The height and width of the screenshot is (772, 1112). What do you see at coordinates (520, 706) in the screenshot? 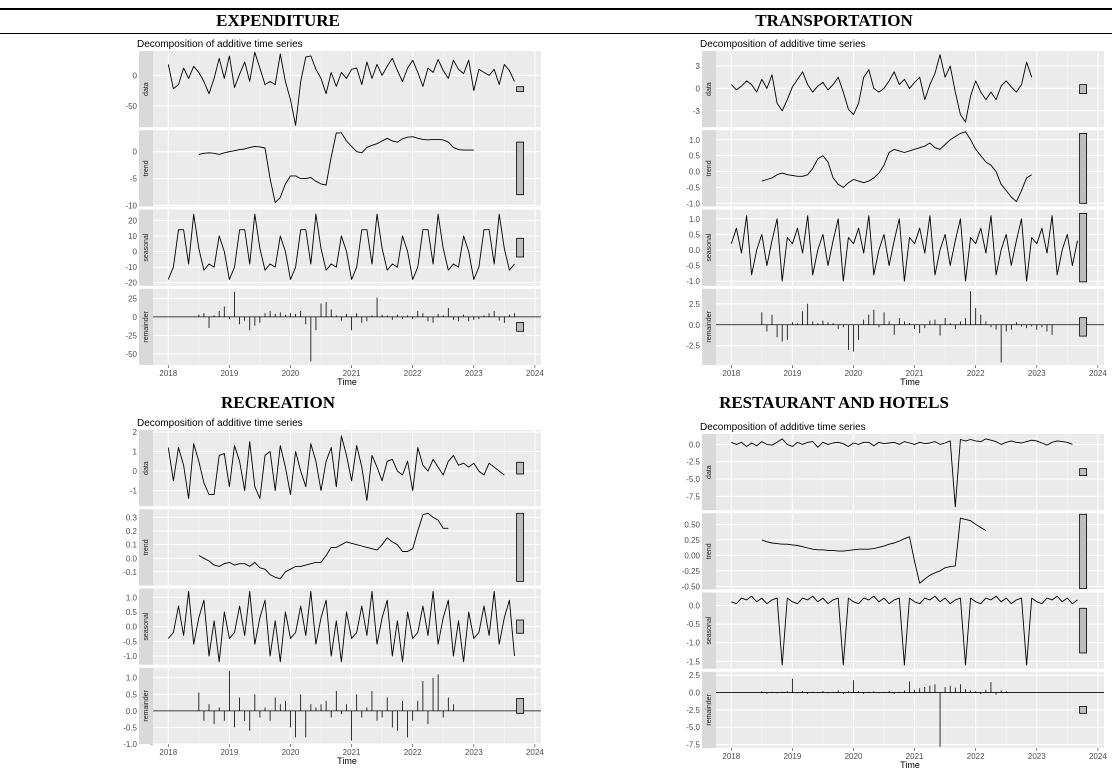
I see `range-bar-remainder` at bounding box center [520, 706].